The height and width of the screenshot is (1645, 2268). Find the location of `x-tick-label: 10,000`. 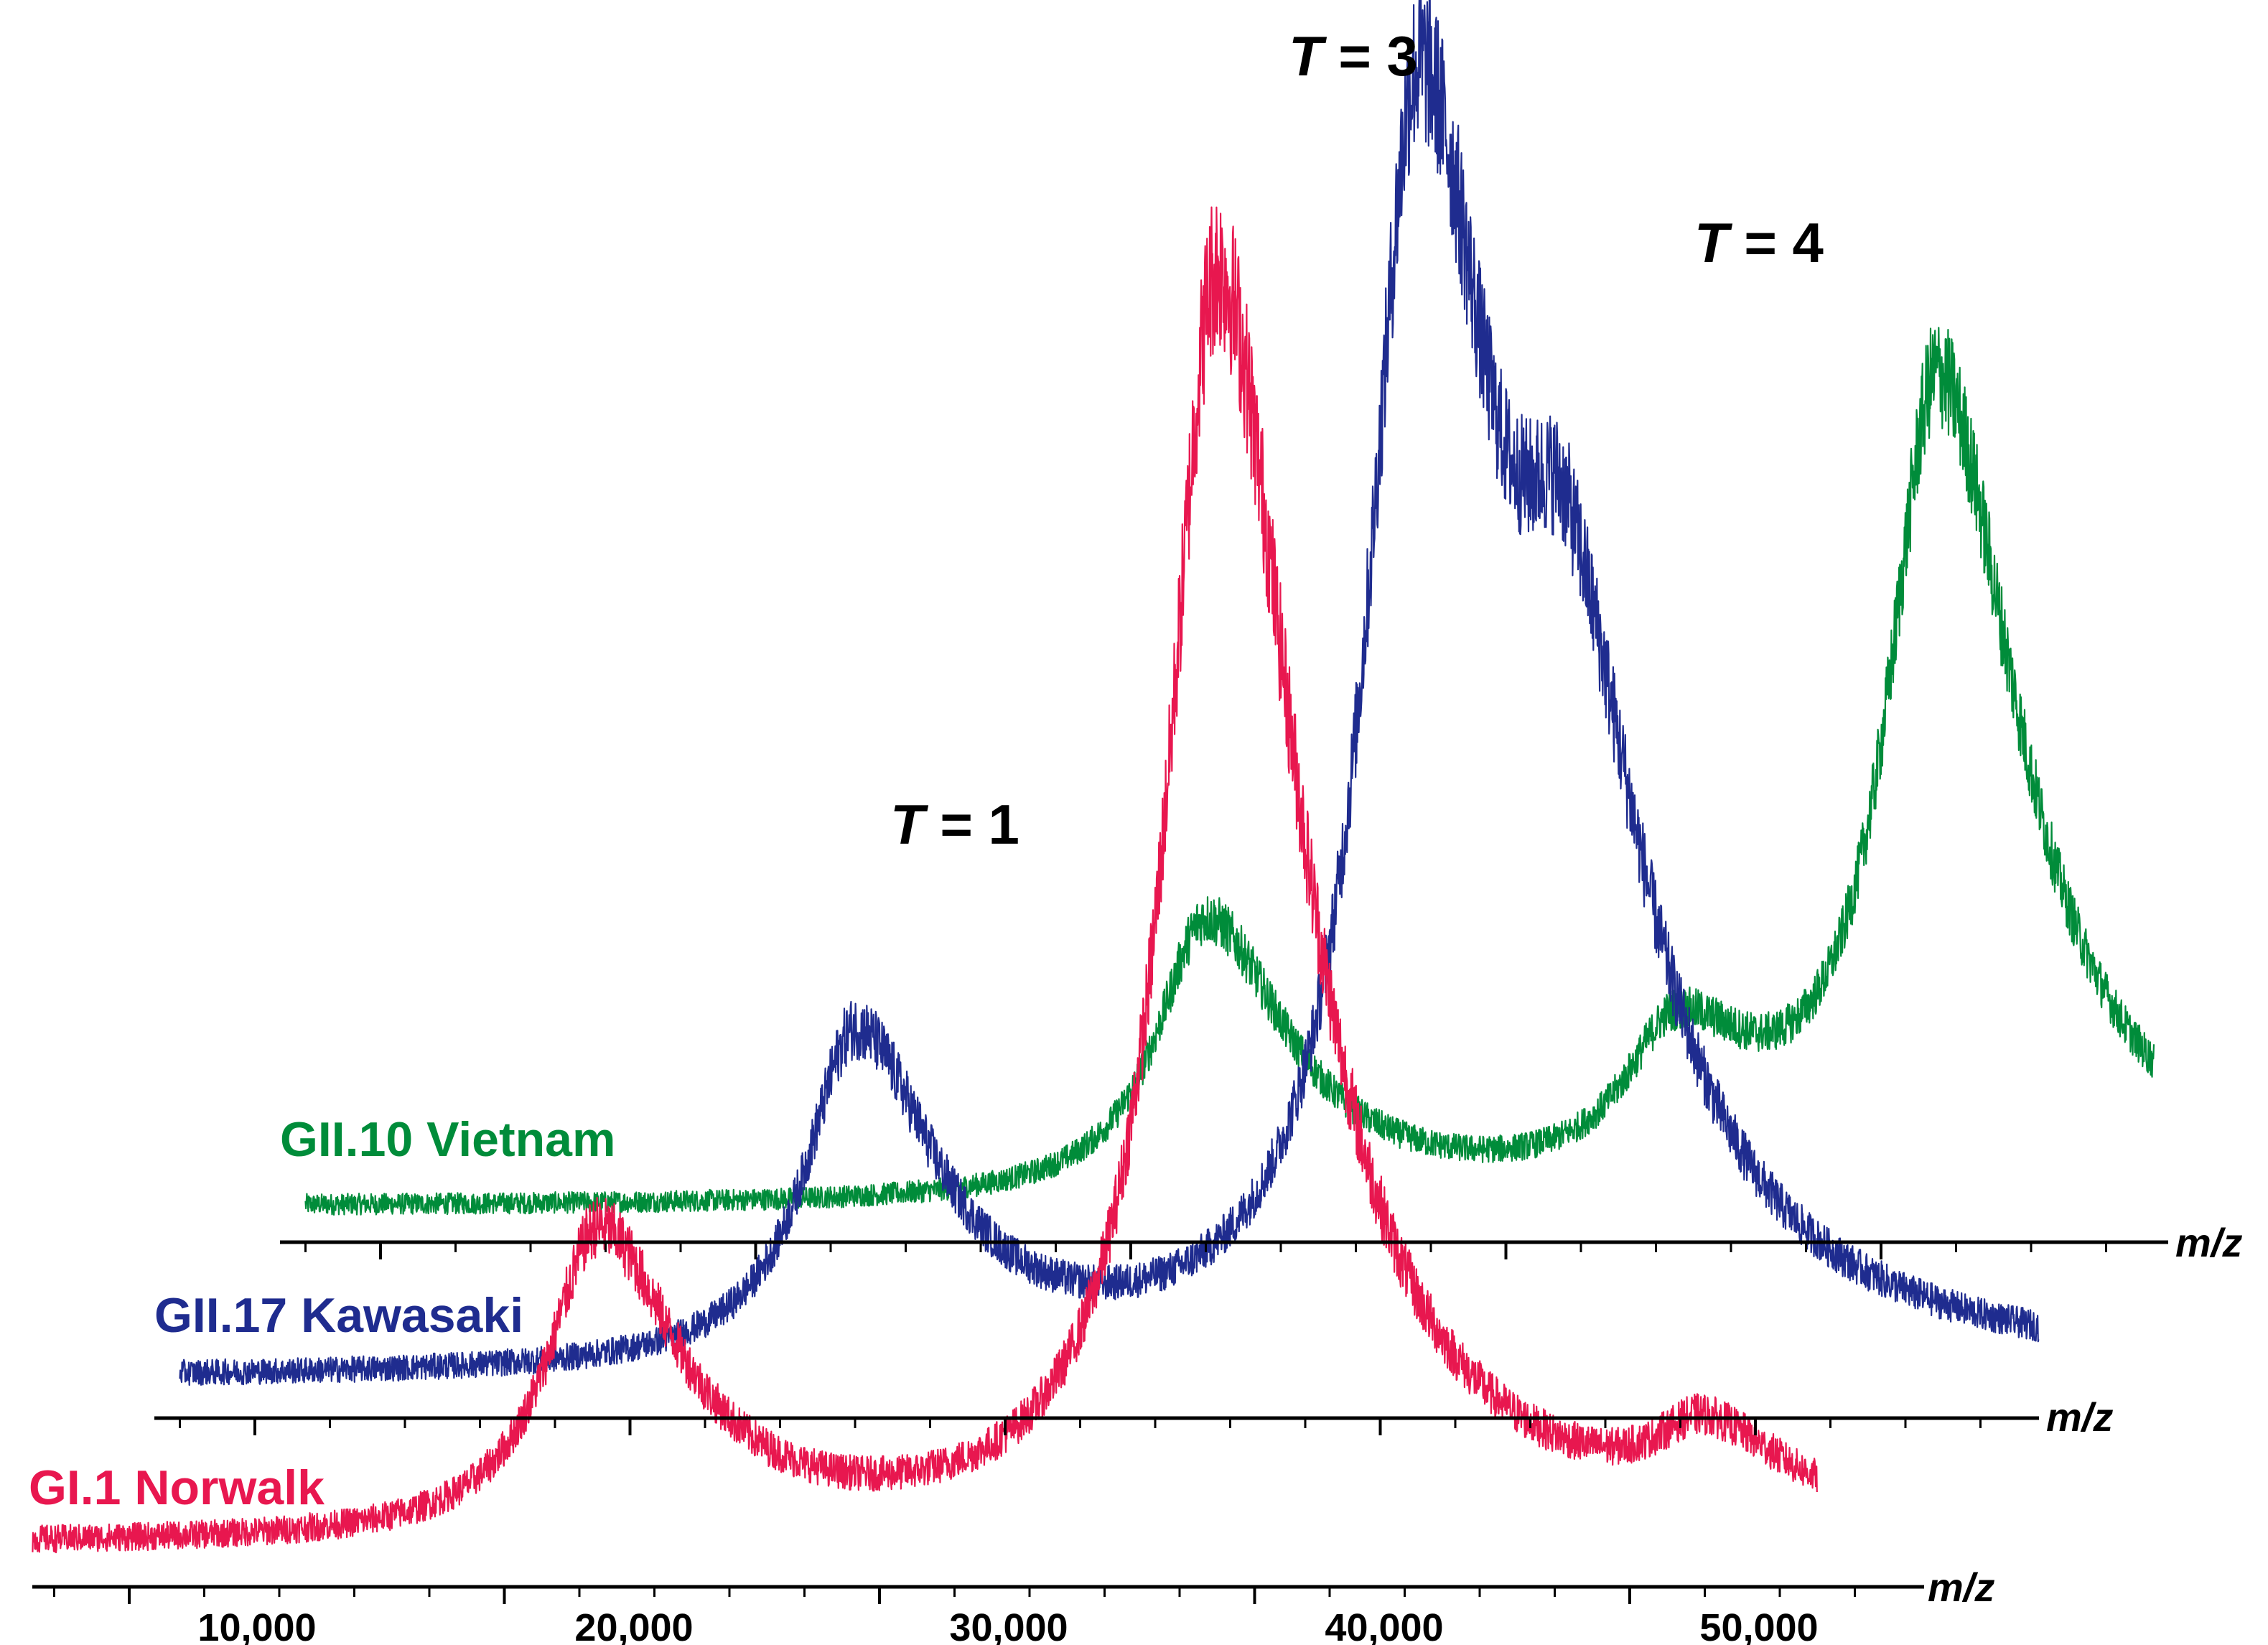

x-tick-label: 10,000 is located at coordinates (256, 1625).